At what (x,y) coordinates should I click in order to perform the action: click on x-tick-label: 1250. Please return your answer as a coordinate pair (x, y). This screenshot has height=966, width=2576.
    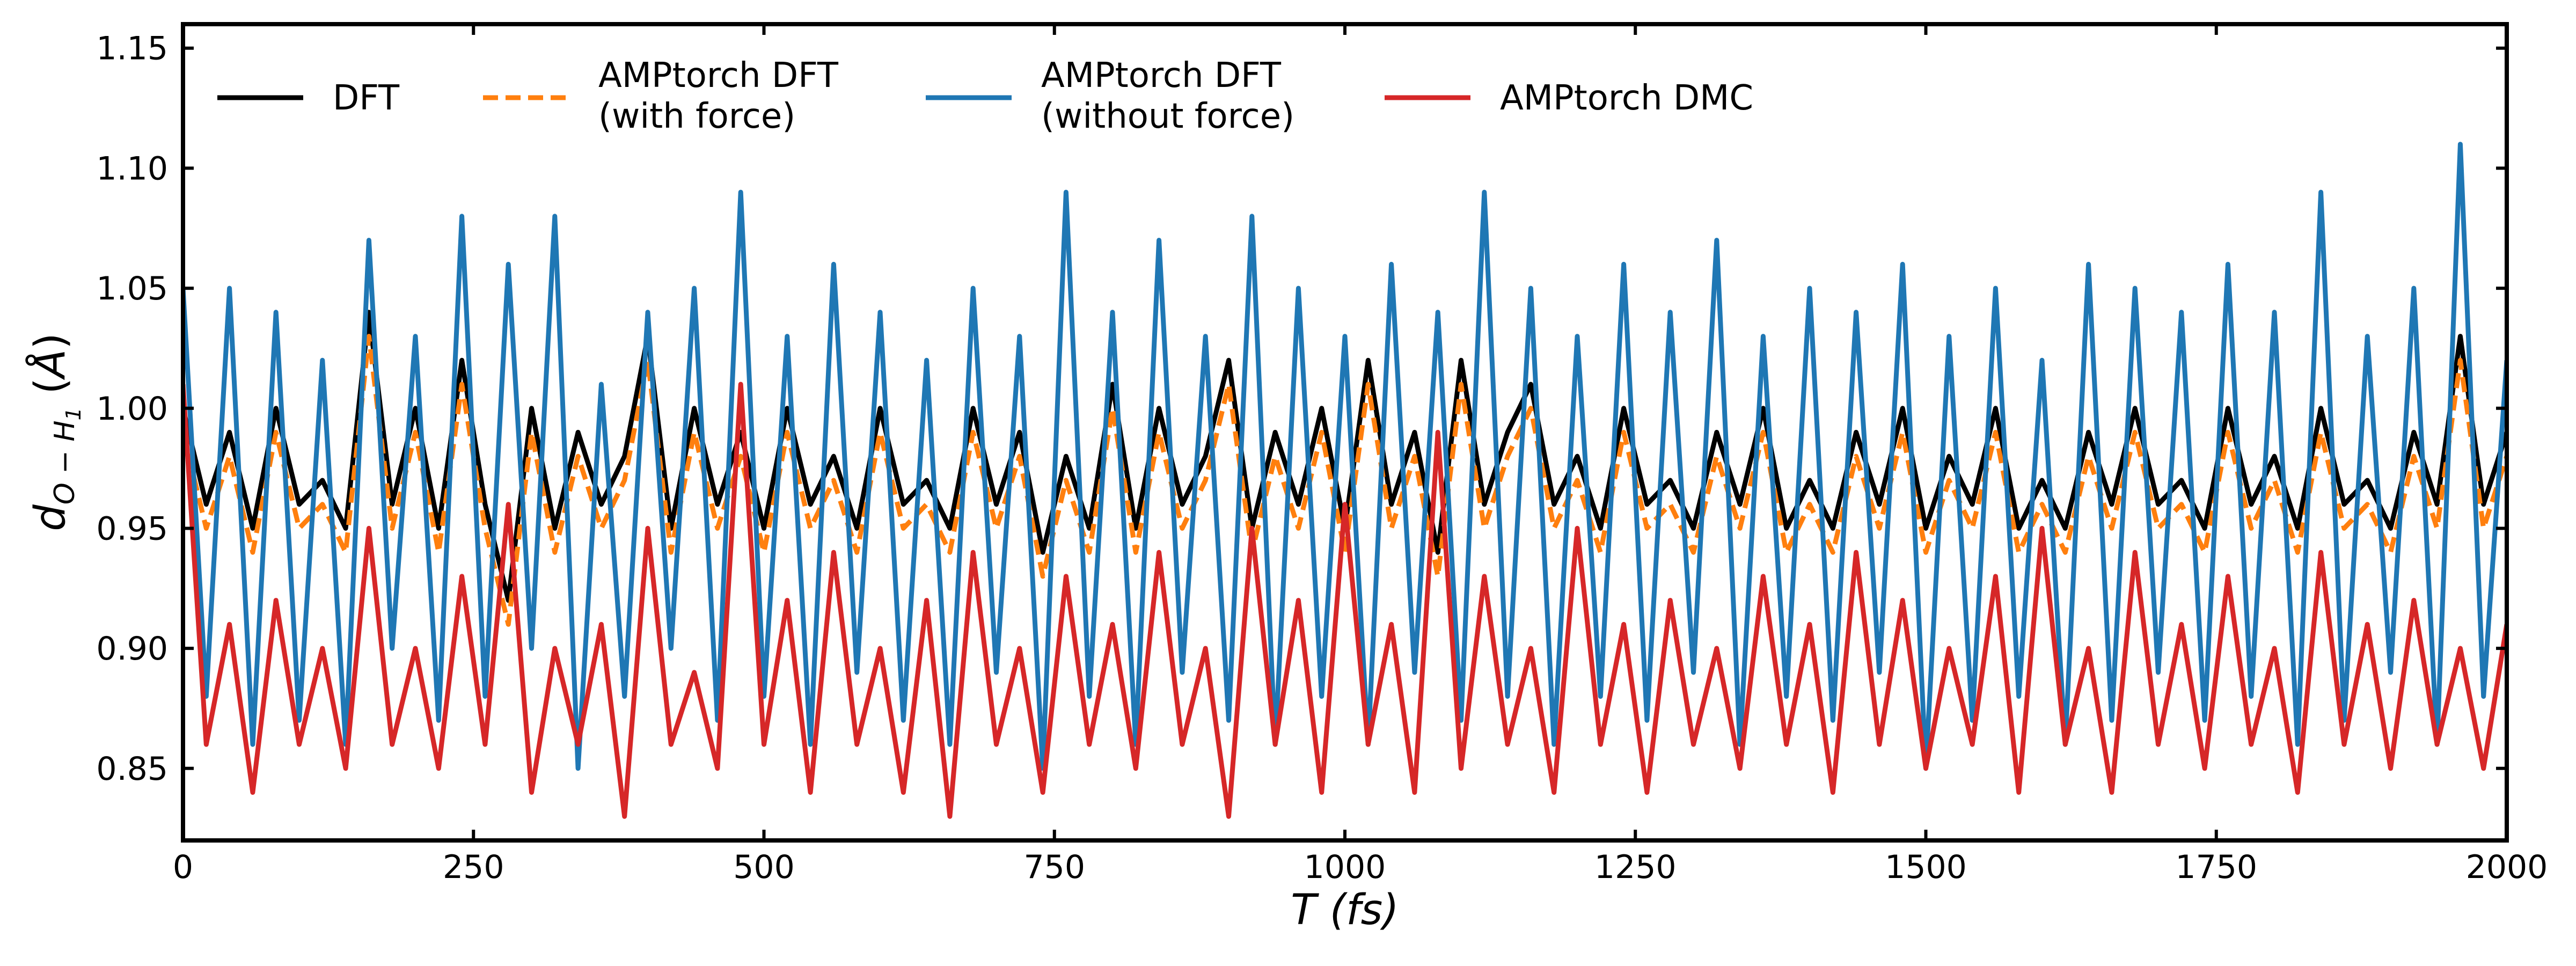
    Looking at the image, I should click on (1635, 867).